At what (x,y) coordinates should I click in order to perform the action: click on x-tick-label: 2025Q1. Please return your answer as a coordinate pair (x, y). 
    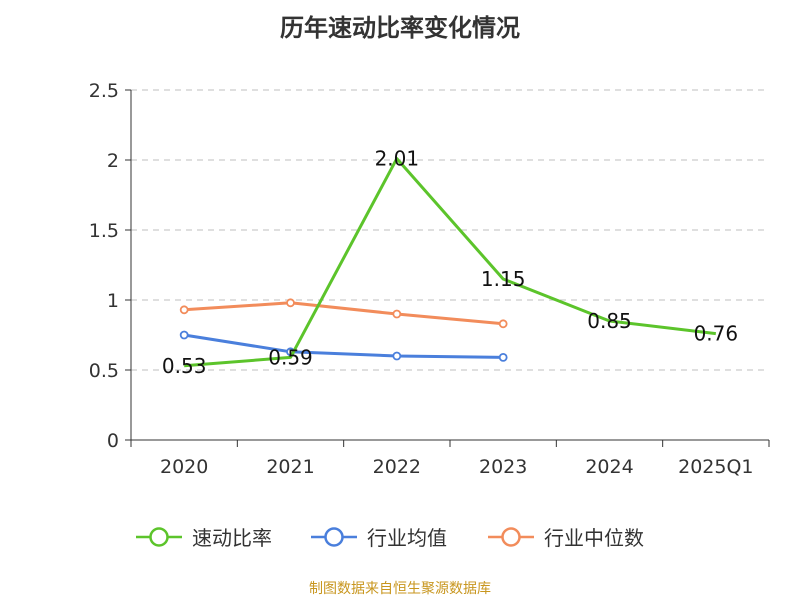
    Looking at the image, I should click on (715, 467).